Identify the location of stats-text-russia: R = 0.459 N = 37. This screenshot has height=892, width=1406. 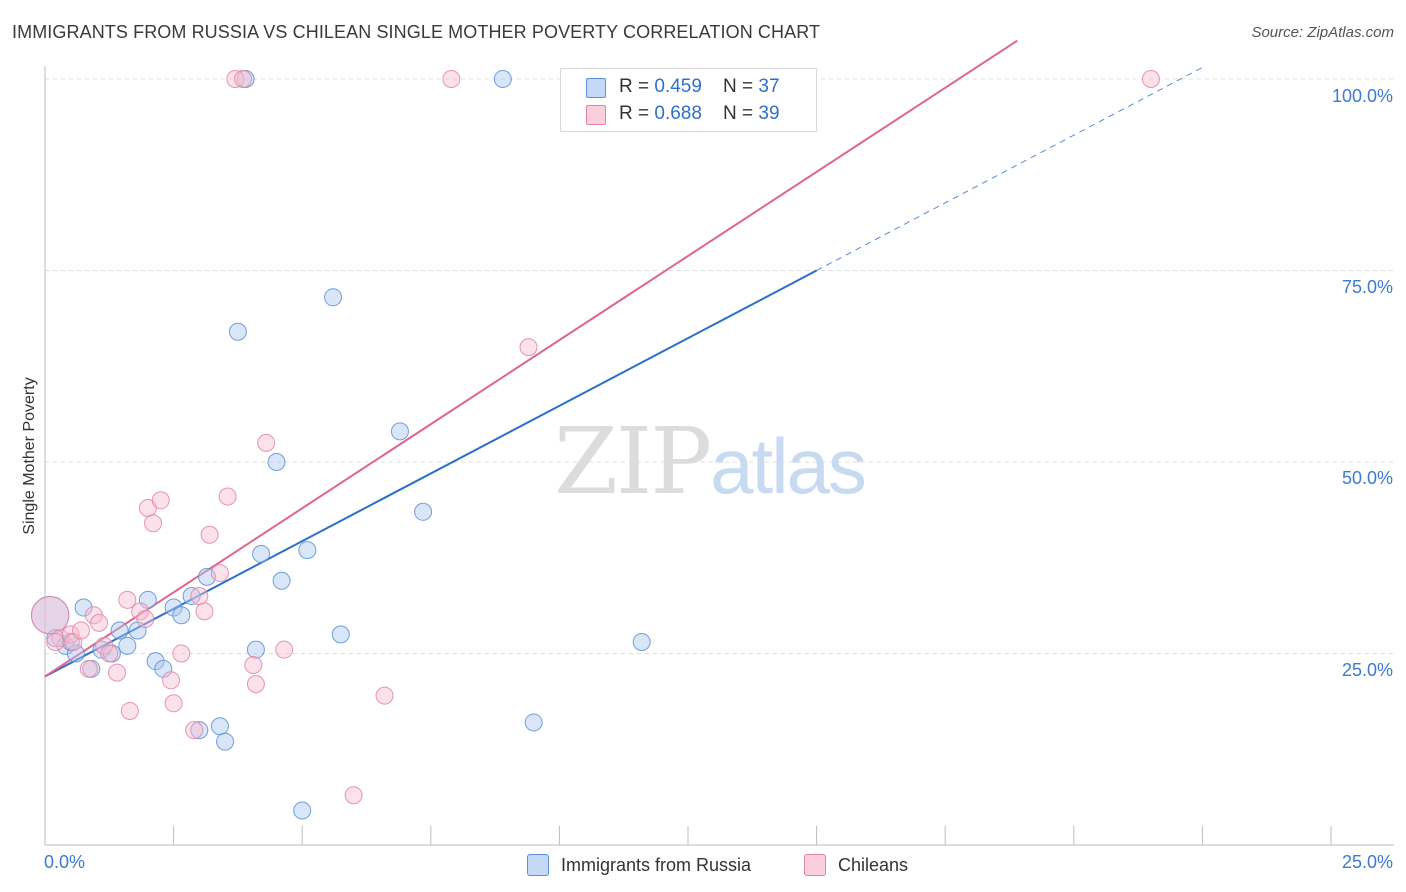
(699, 87).